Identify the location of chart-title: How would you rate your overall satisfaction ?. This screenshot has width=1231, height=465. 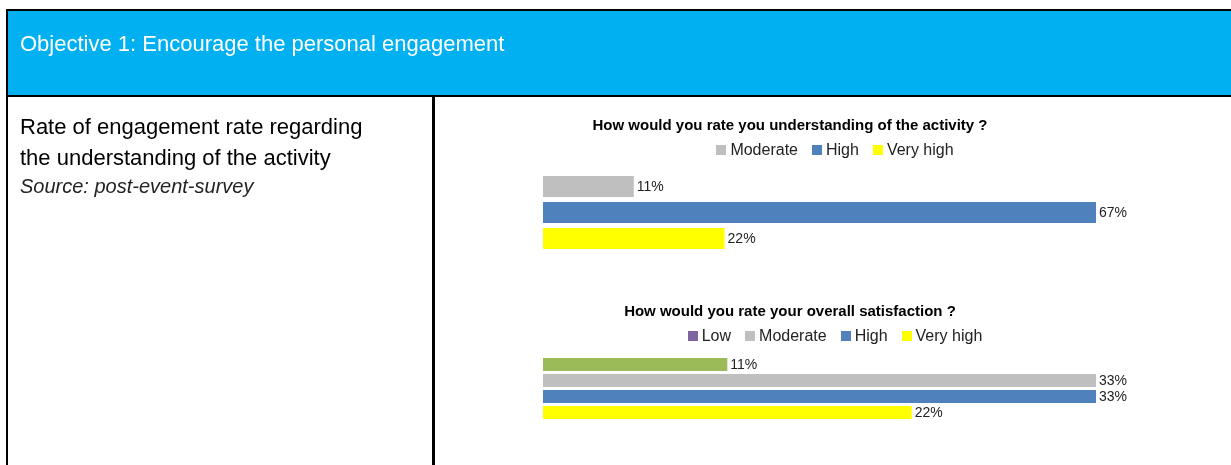
(790, 310).